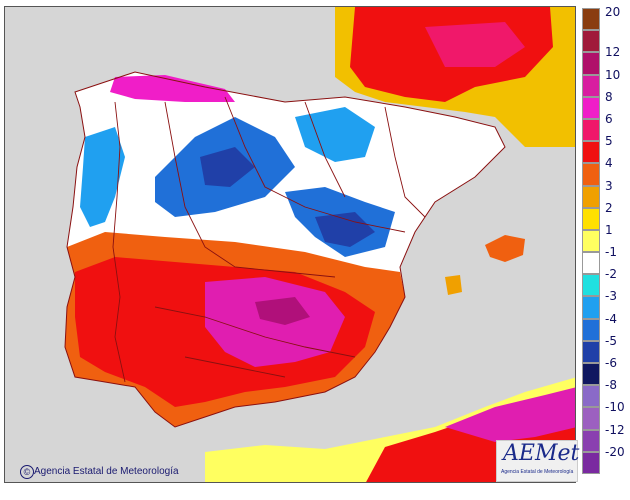  Describe the element at coordinates (611, 252) in the screenshot. I see `legend-label: -1` at that location.